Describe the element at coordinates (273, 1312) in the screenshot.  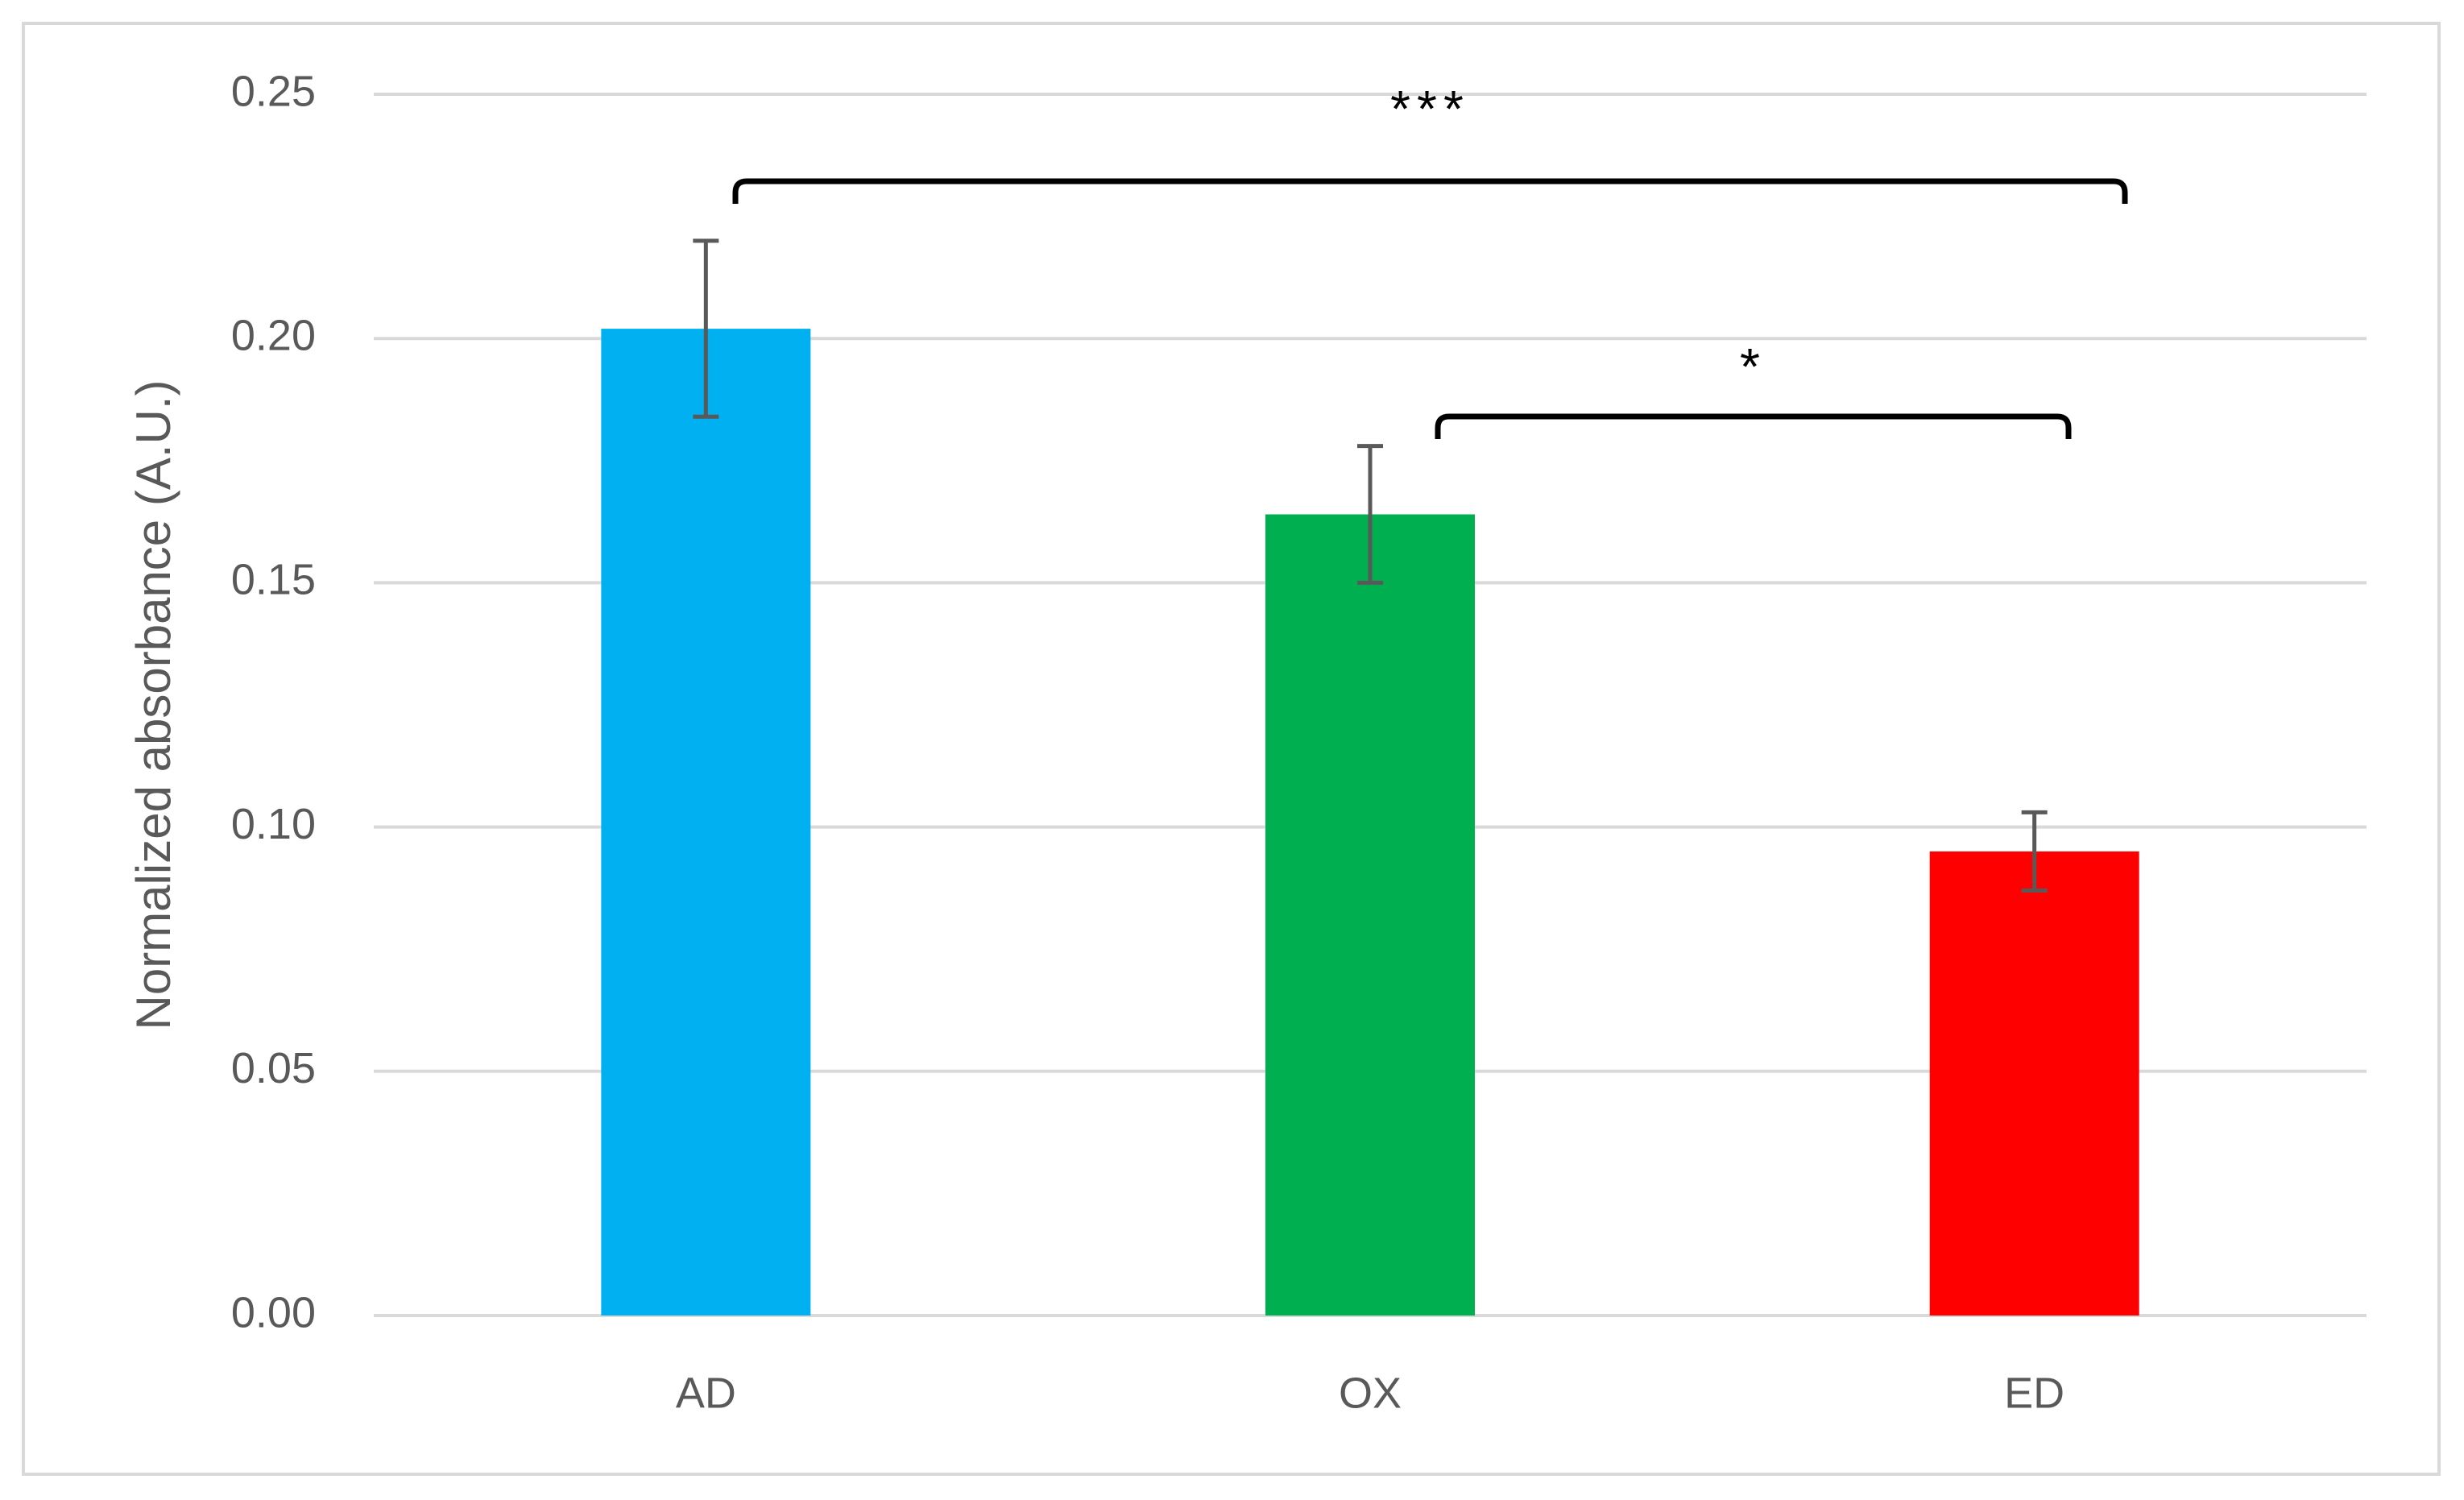
I see `y-tick-label: 0.00` at that location.